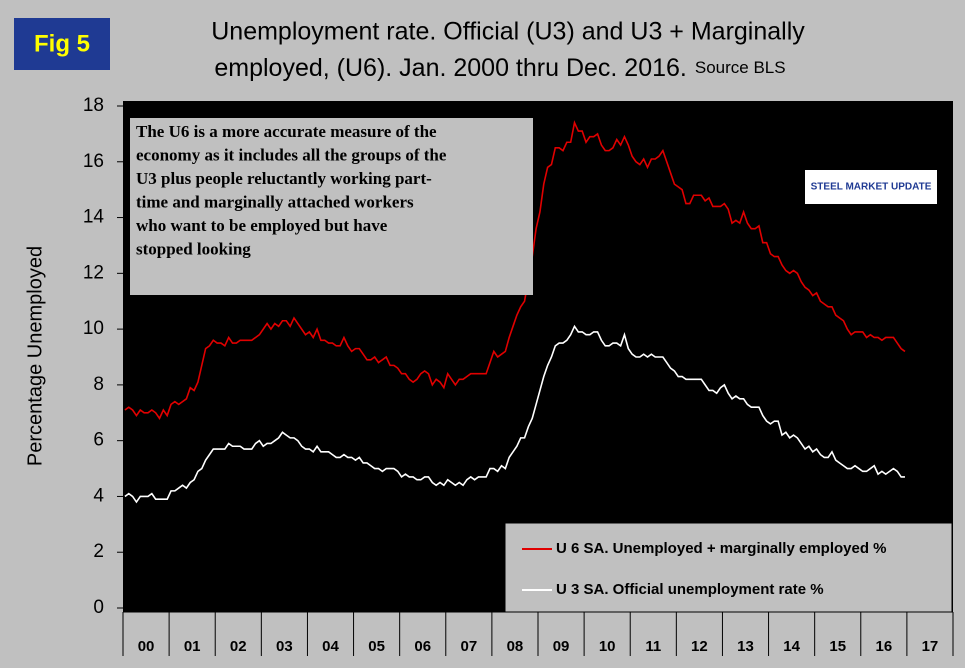 This screenshot has width=965, height=668. What do you see at coordinates (146, 646) in the screenshot?
I see `x-tick-label: 00` at bounding box center [146, 646].